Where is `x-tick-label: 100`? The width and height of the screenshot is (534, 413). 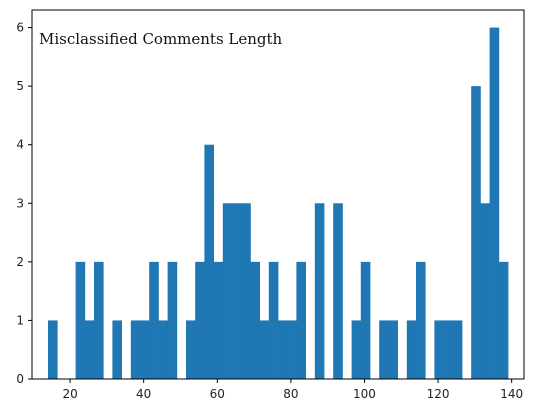
x-tick-label: 100 is located at coordinates (364, 394).